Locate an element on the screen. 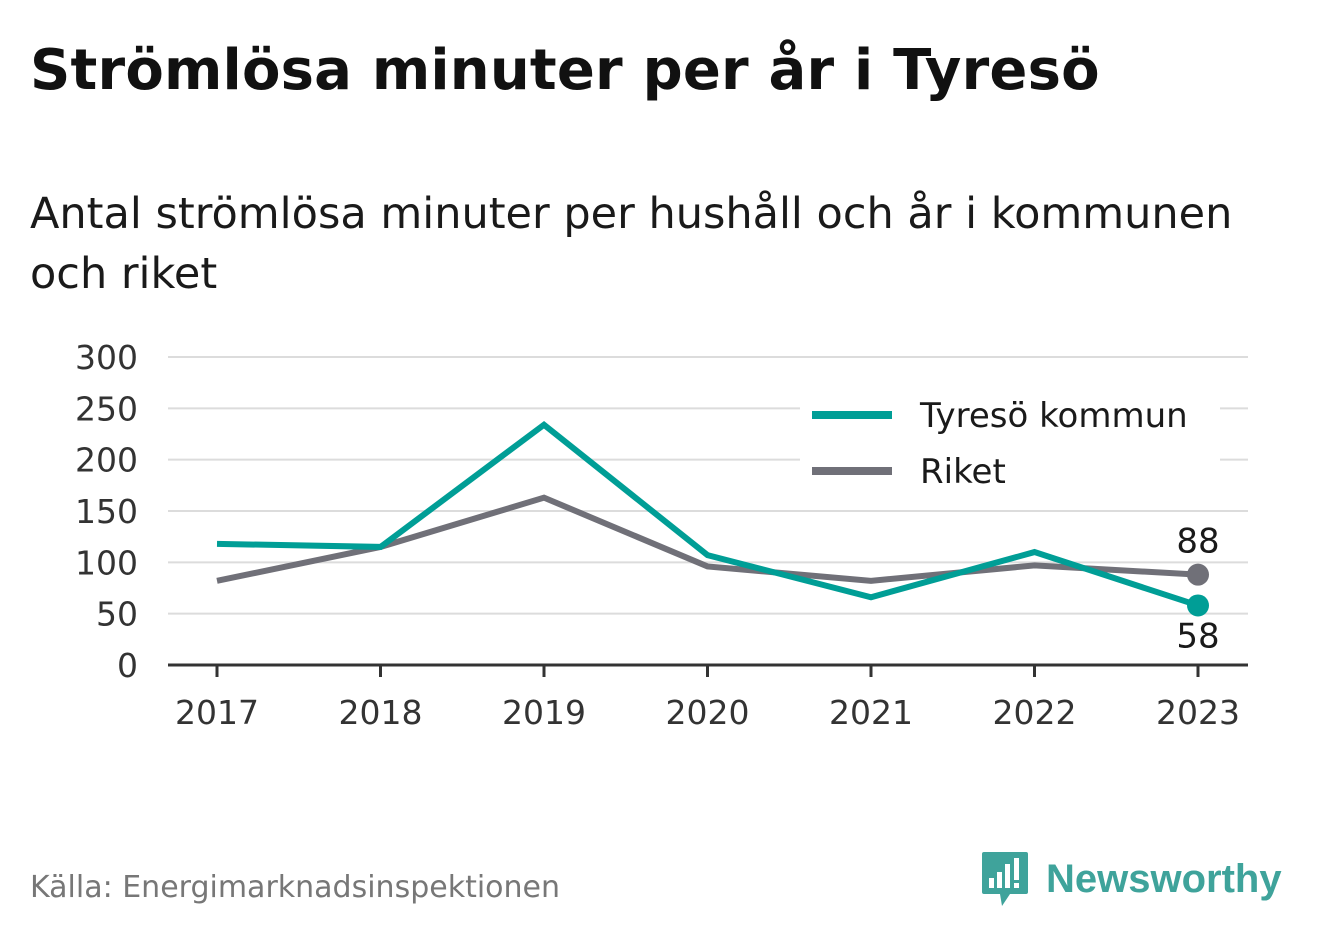 The width and height of the screenshot is (1322, 939). y-tick-label: 250 is located at coordinates (106, 408).